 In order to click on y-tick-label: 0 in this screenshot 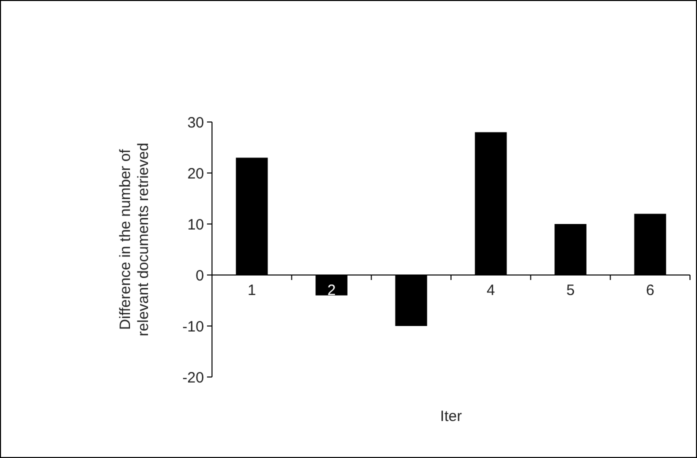, I will do `click(200, 275)`.